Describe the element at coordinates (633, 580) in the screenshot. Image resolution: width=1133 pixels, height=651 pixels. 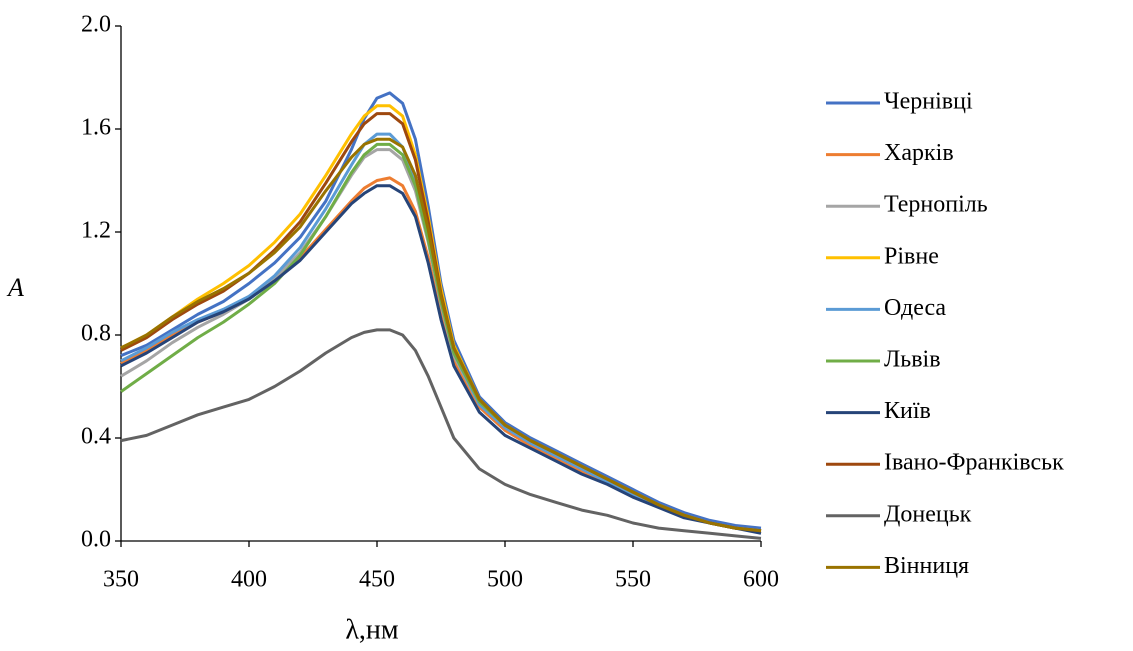
I see `x-tick-label: 550` at that location.